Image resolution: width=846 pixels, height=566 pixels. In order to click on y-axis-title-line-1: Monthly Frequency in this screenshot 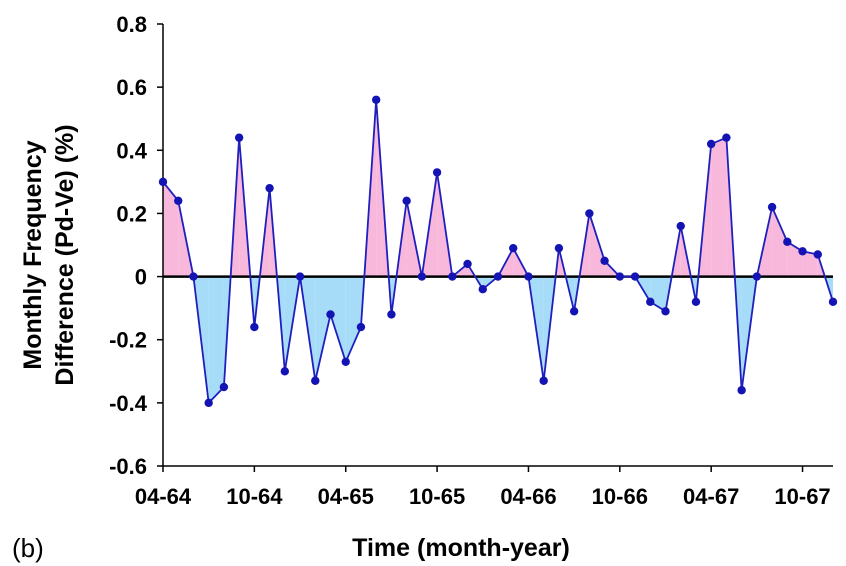, I will do `click(33, 254)`.